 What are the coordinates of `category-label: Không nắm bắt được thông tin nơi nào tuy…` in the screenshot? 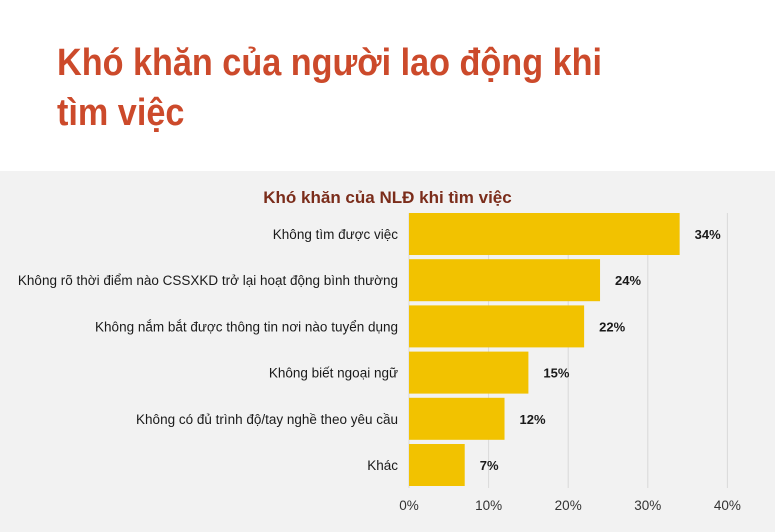 It's located at (246, 326).